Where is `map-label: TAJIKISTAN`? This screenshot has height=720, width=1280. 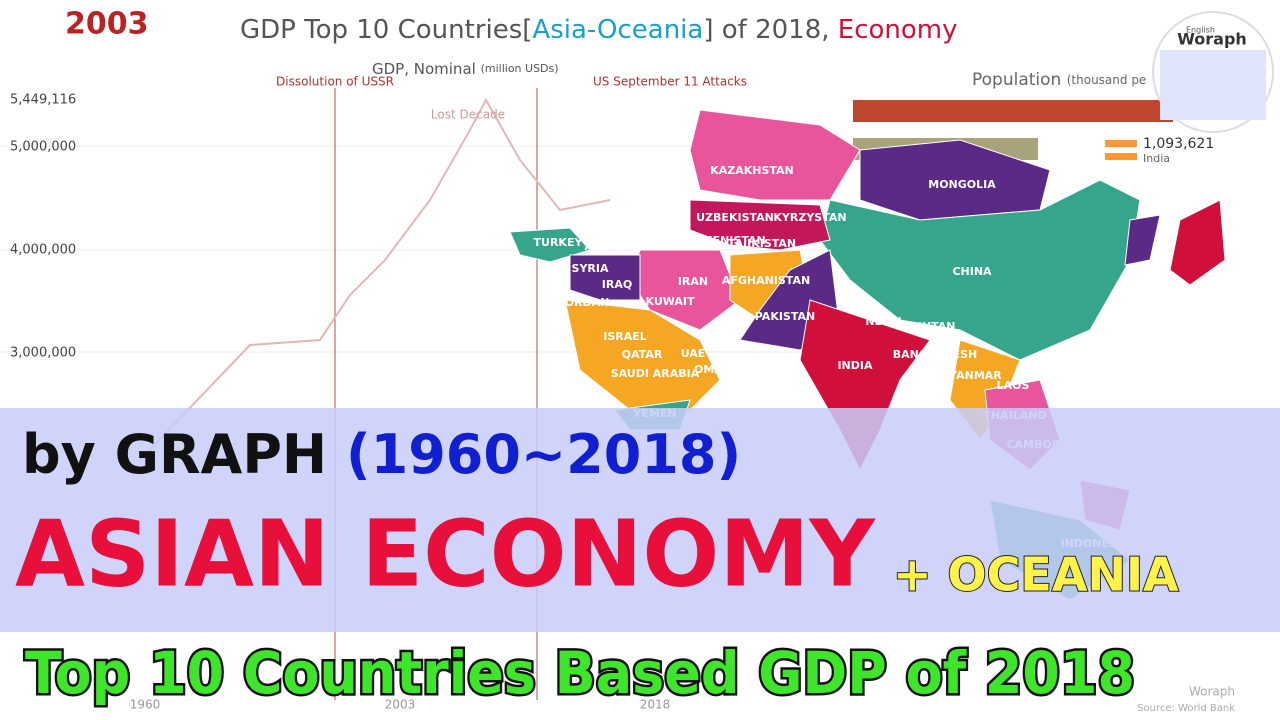 map-label: TAJIKISTAN is located at coordinates (762, 243).